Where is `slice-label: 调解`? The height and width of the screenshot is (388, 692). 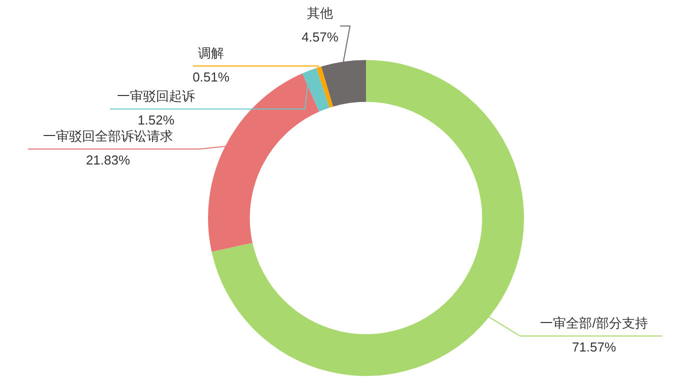
slice-label: 调解 is located at coordinates (211, 53).